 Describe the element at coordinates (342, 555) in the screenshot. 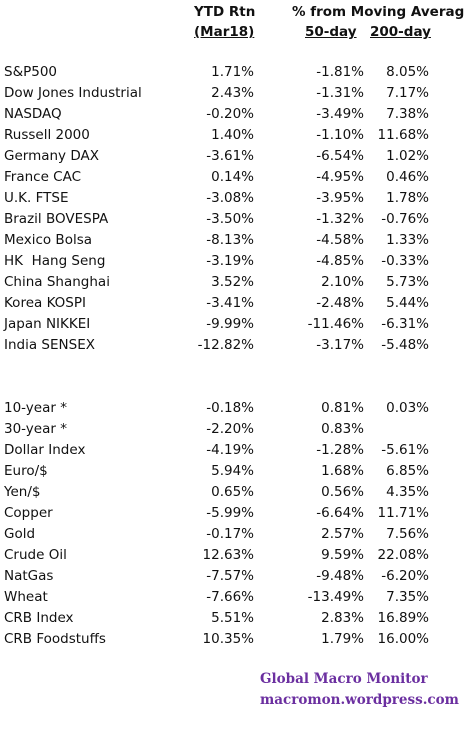

I see `ma50-value: 9.59%` at that location.